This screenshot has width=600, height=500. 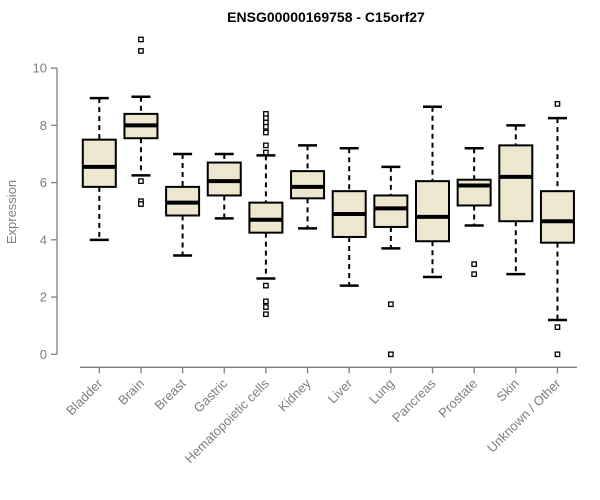 I want to click on box-group-breast, so click(x=183, y=204).